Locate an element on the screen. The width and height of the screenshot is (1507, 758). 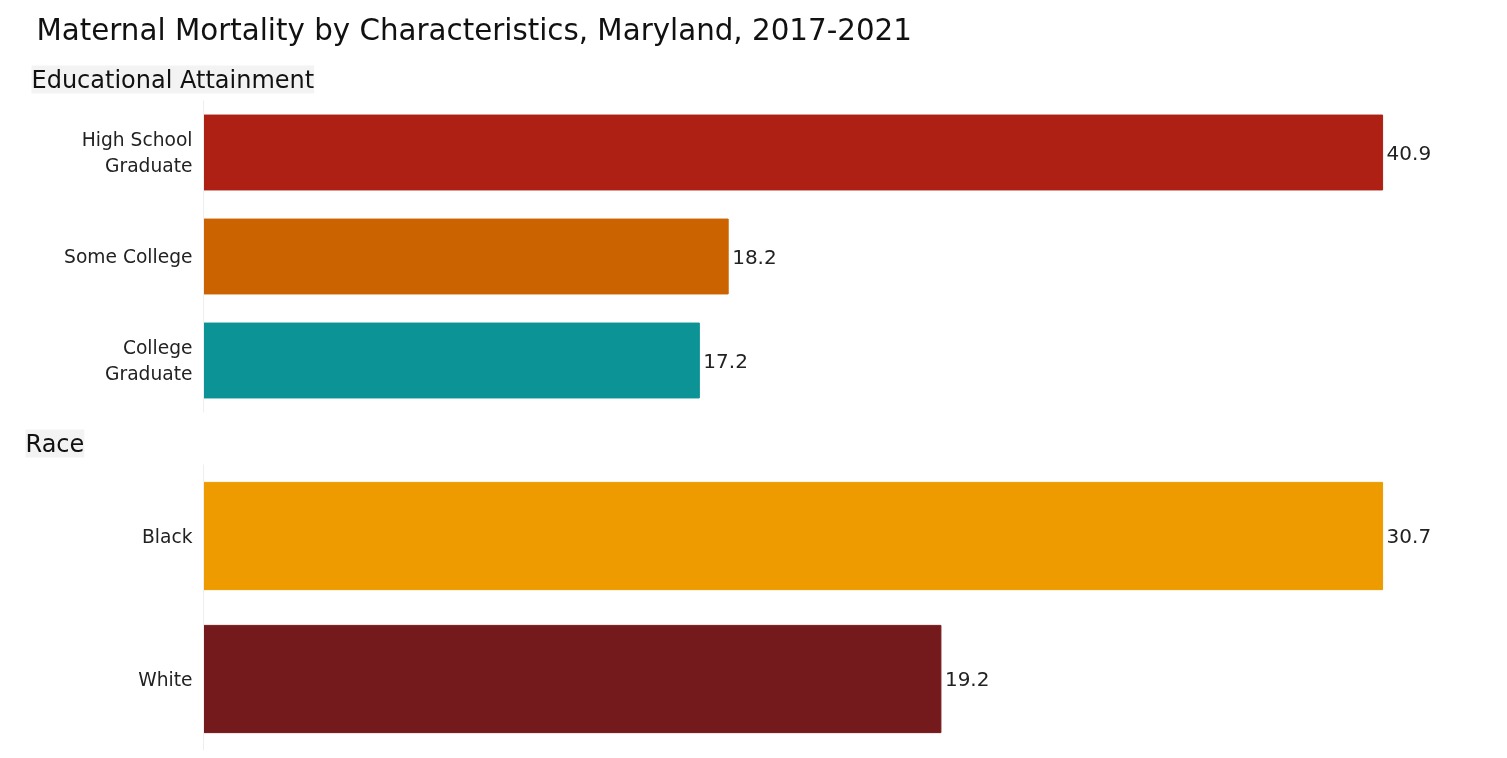
y-tick-label: White is located at coordinates (165, 679).